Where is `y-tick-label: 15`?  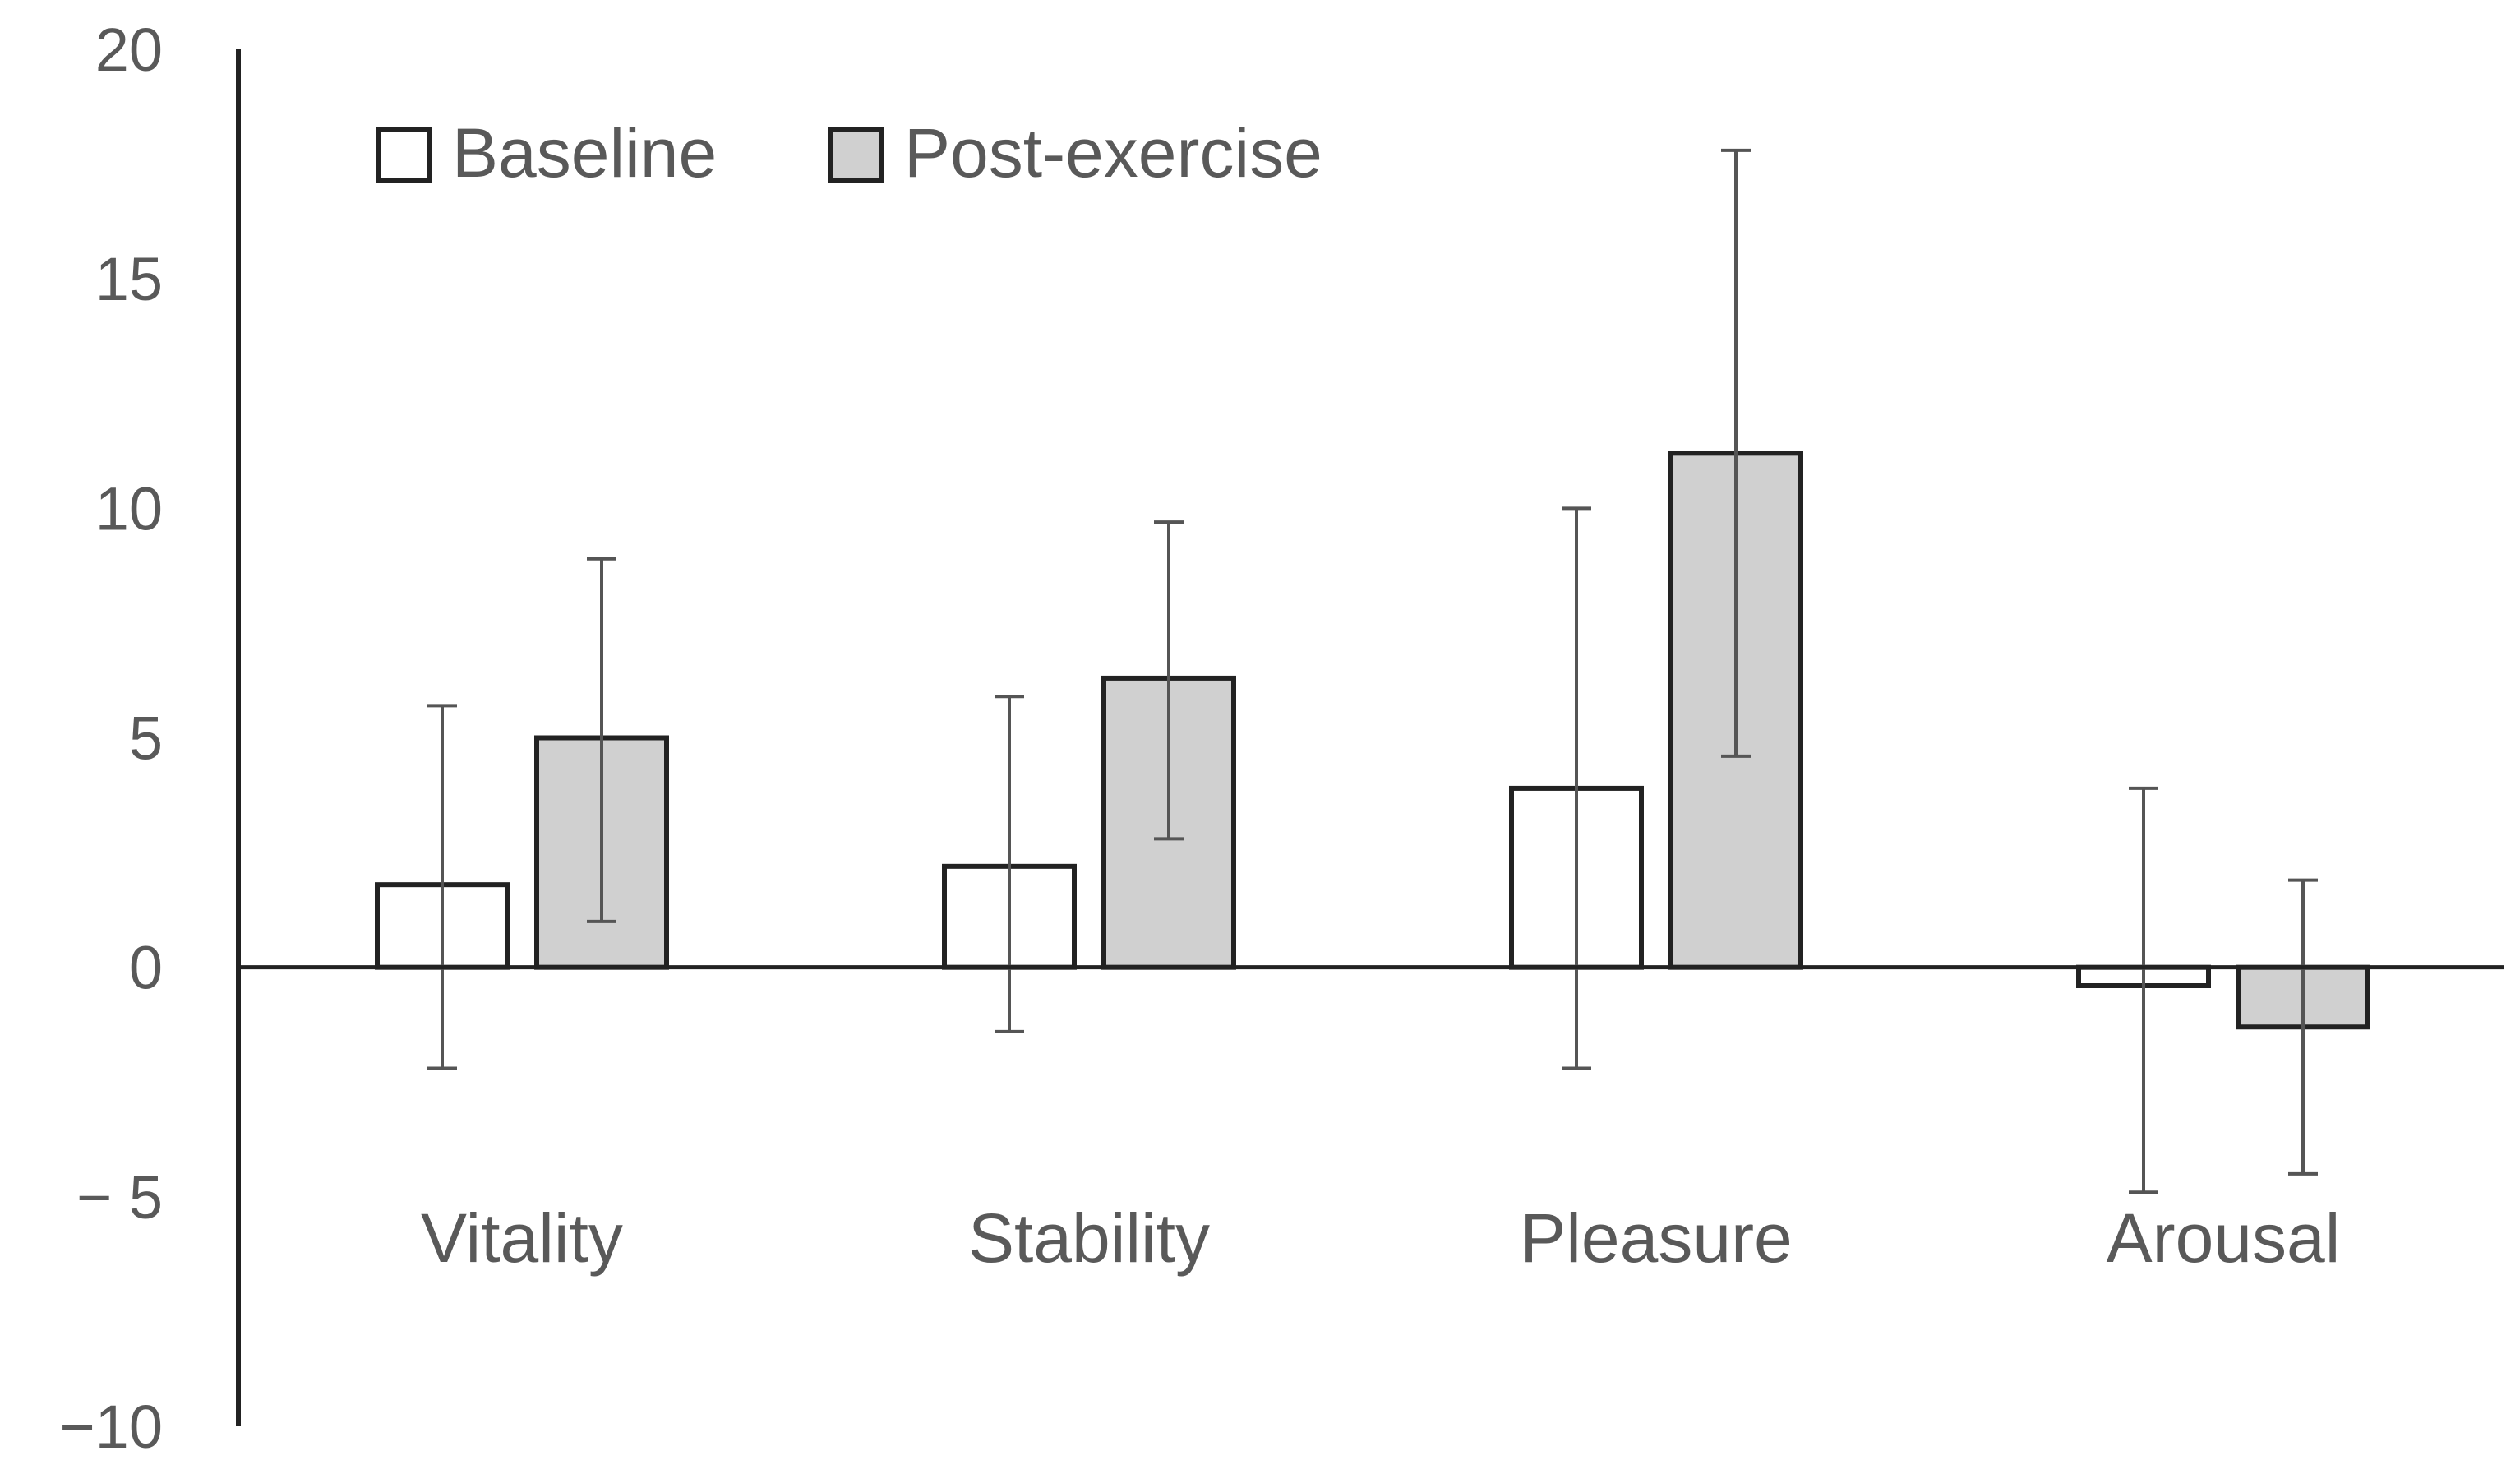 y-tick-label: 15 is located at coordinates (129, 279).